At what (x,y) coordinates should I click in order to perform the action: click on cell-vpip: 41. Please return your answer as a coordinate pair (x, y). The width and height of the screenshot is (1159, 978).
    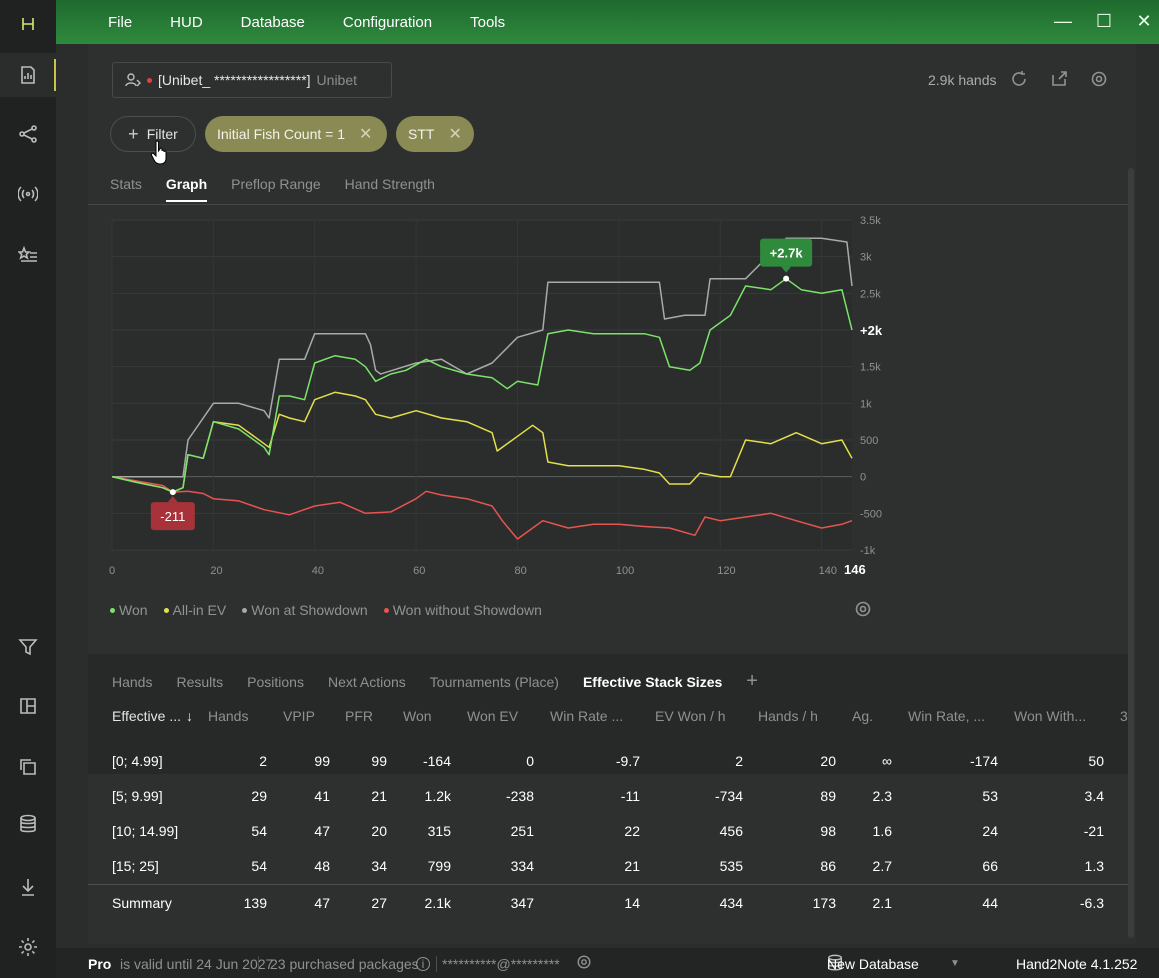
    Looking at the image, I should click on (322, 796).